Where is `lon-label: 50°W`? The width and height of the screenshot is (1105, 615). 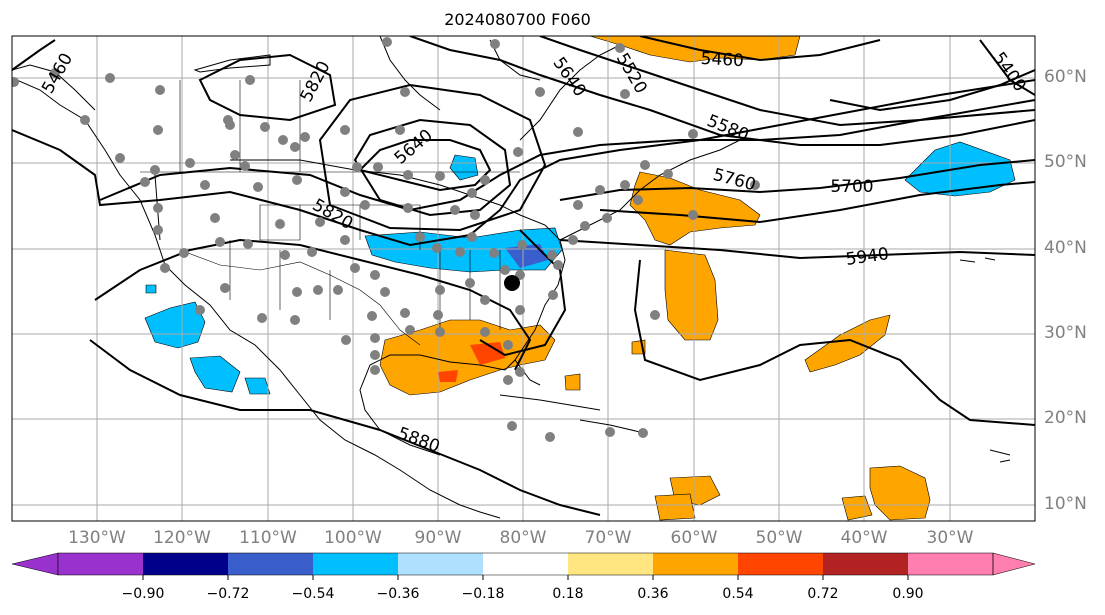
lon-label: 50°W is located at coordinates (779, 538).